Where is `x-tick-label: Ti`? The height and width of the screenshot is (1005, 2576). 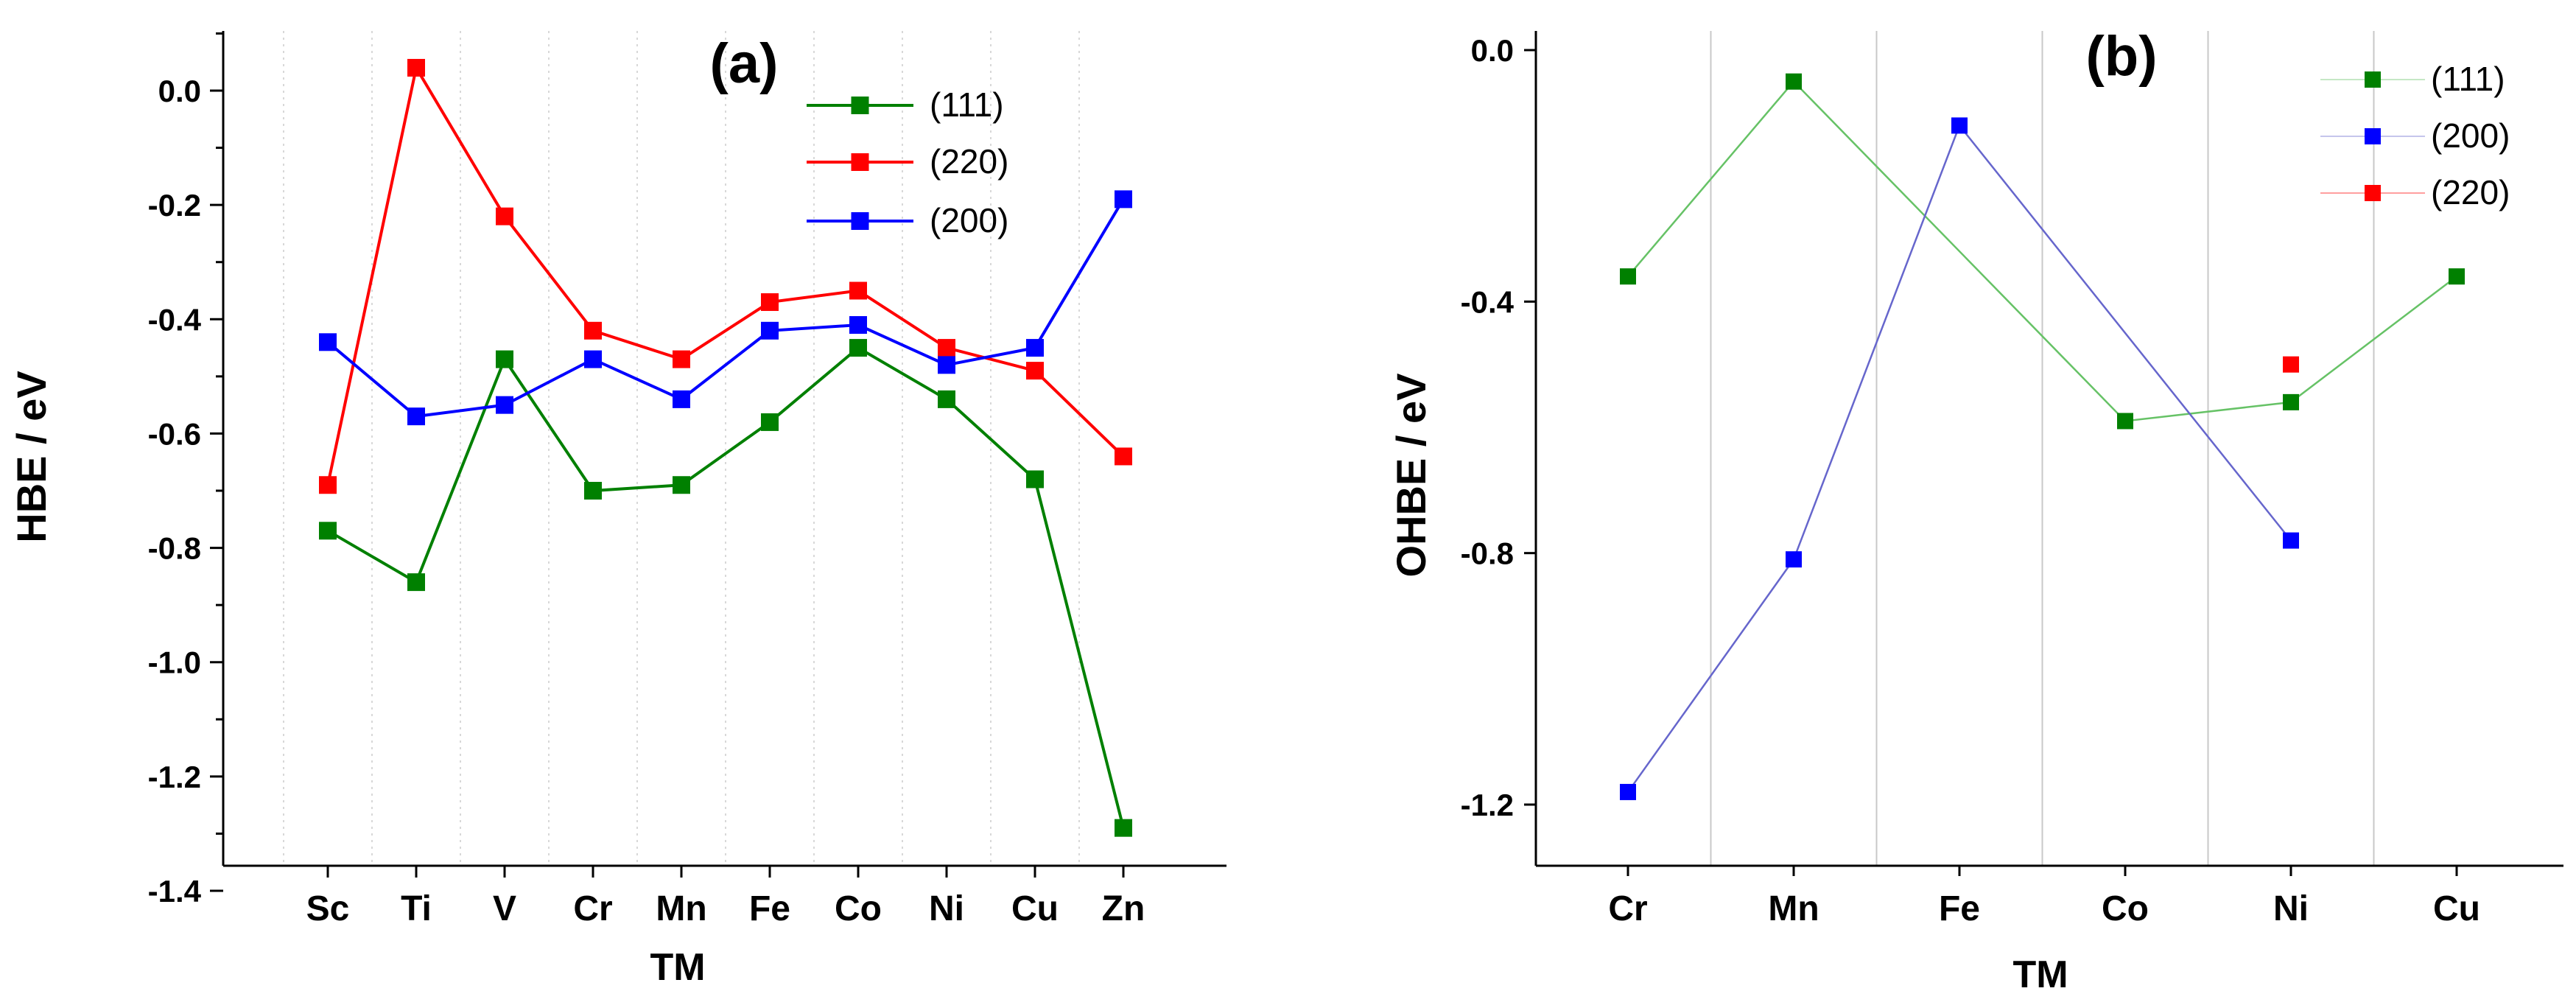 x-tick-label: Ti is located at coordinates (416, 908).